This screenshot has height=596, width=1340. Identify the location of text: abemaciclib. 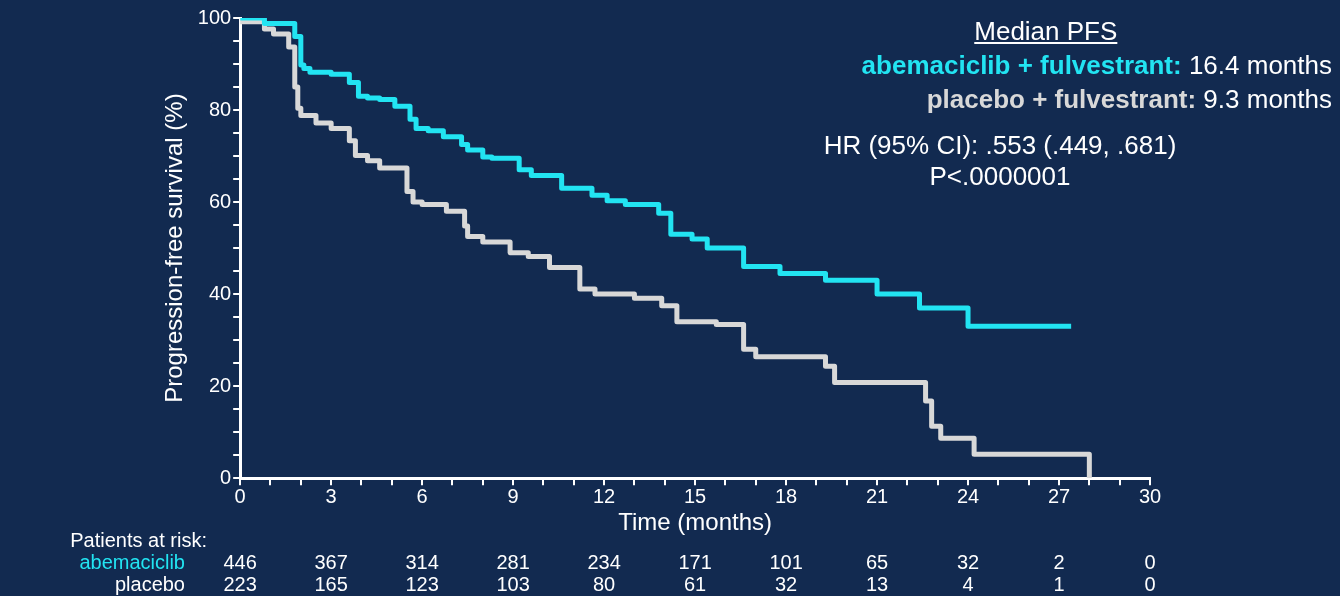
(132, 562).